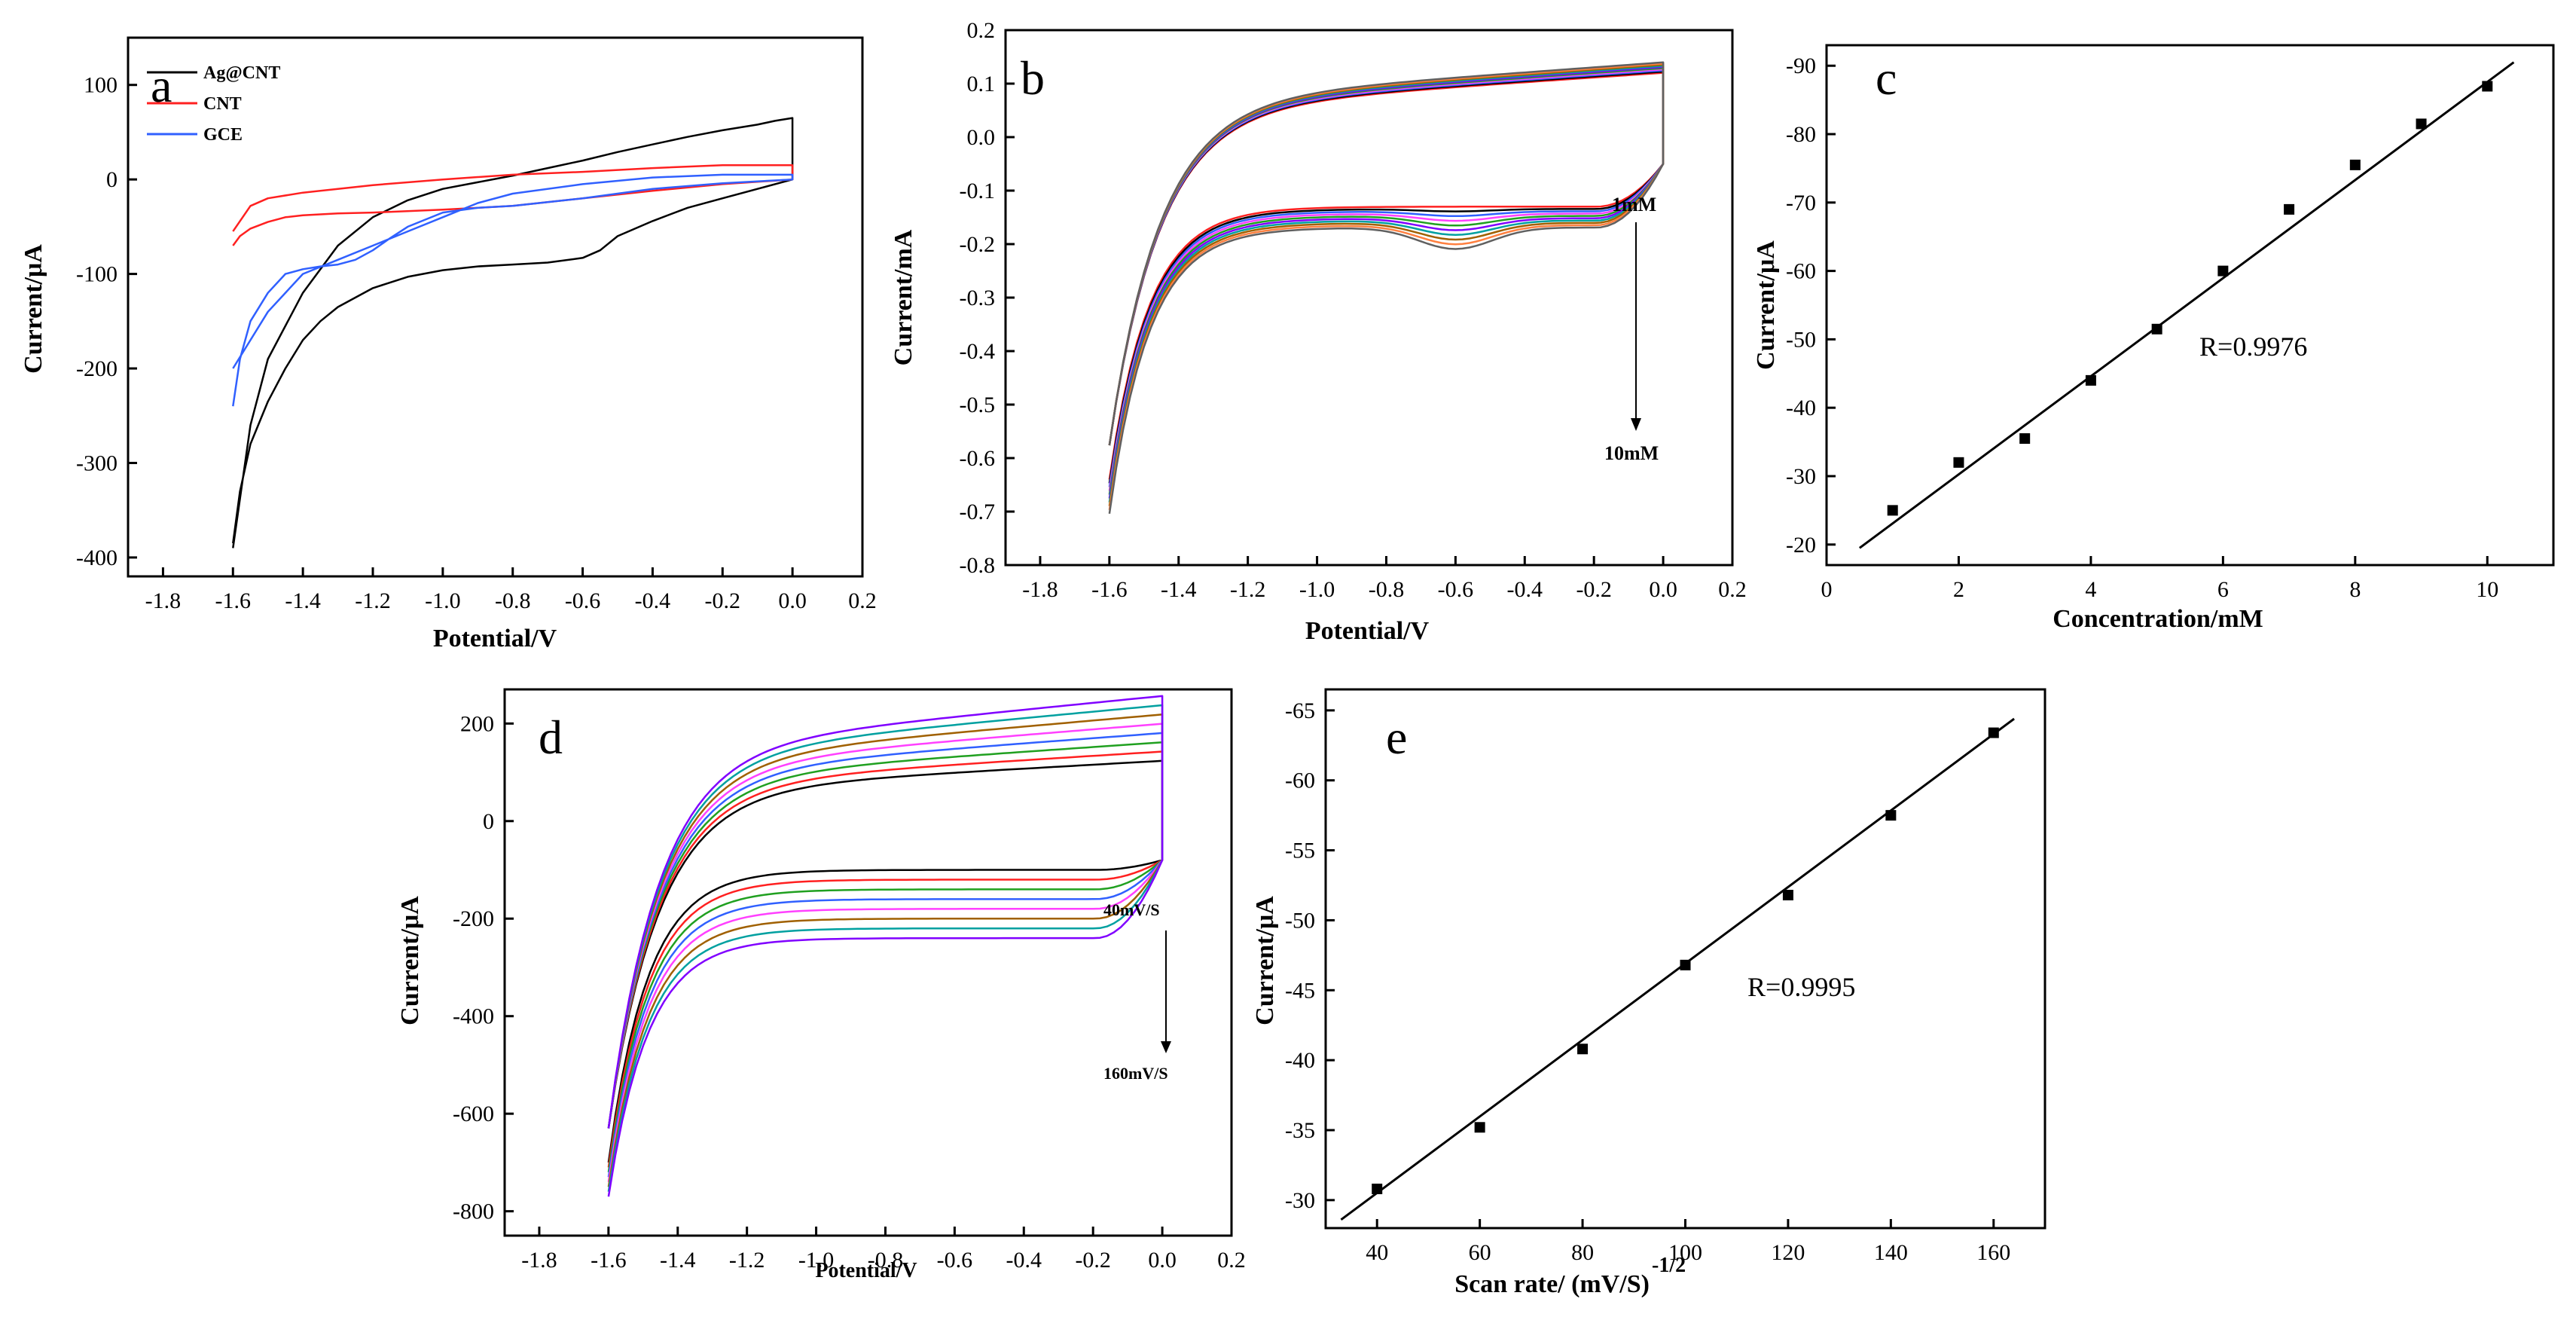  I want to click on x-tick-label: 100, so click(1685, 1253).